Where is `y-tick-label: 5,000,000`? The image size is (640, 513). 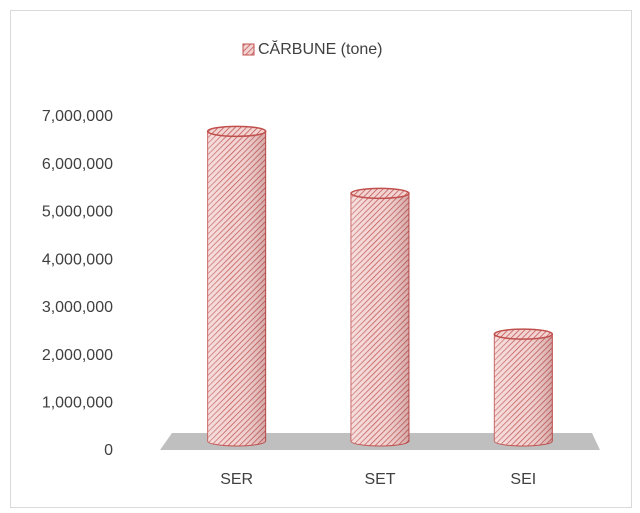
y-tick-label: 5,000,000 is located at coordinates (77, 212).